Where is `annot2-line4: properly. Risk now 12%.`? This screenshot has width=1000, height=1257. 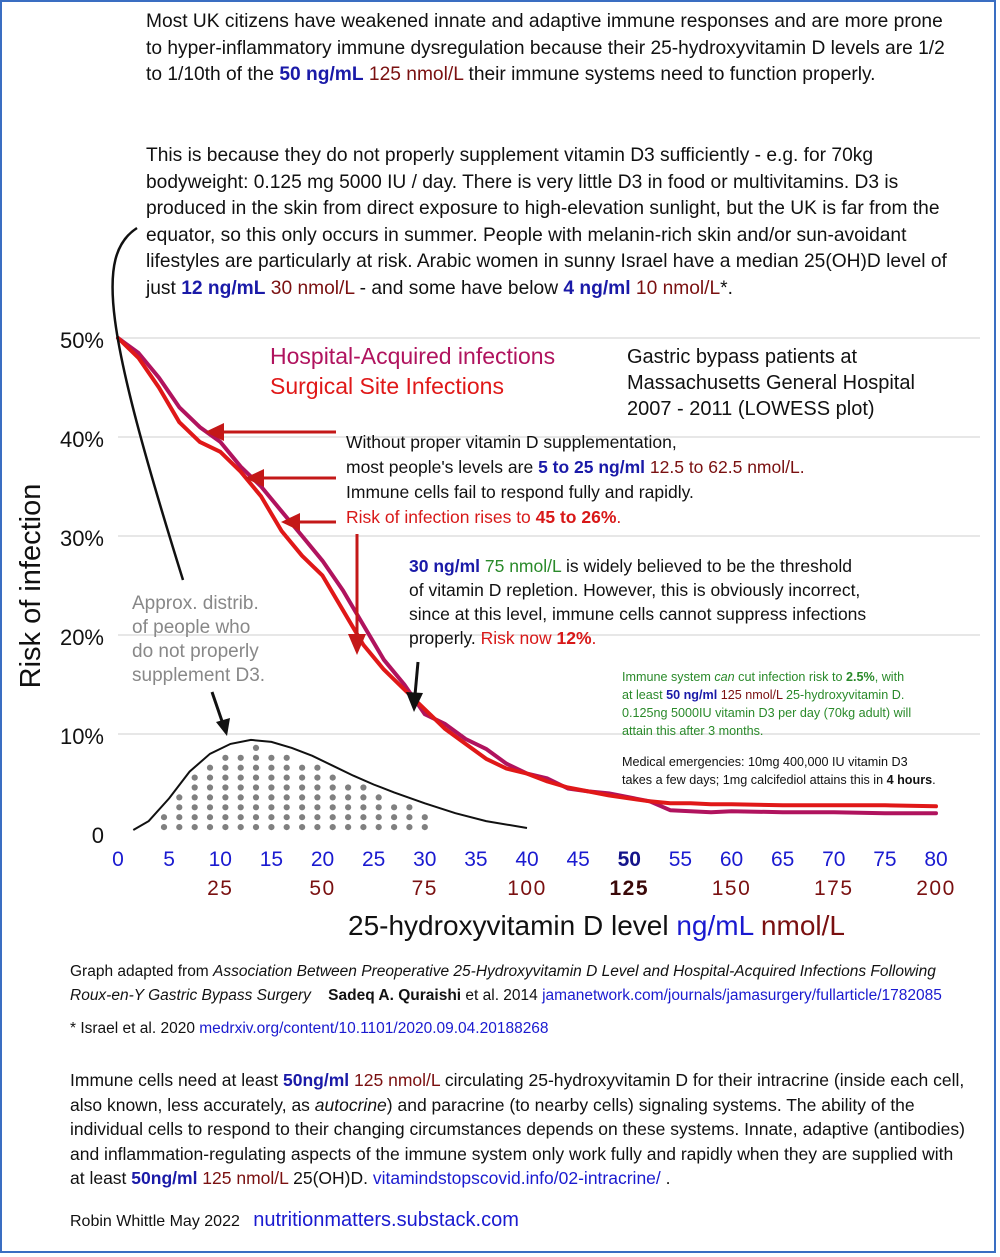 annot2-line4: properly. Risk now 12%. is located at coordinates (502, 638).